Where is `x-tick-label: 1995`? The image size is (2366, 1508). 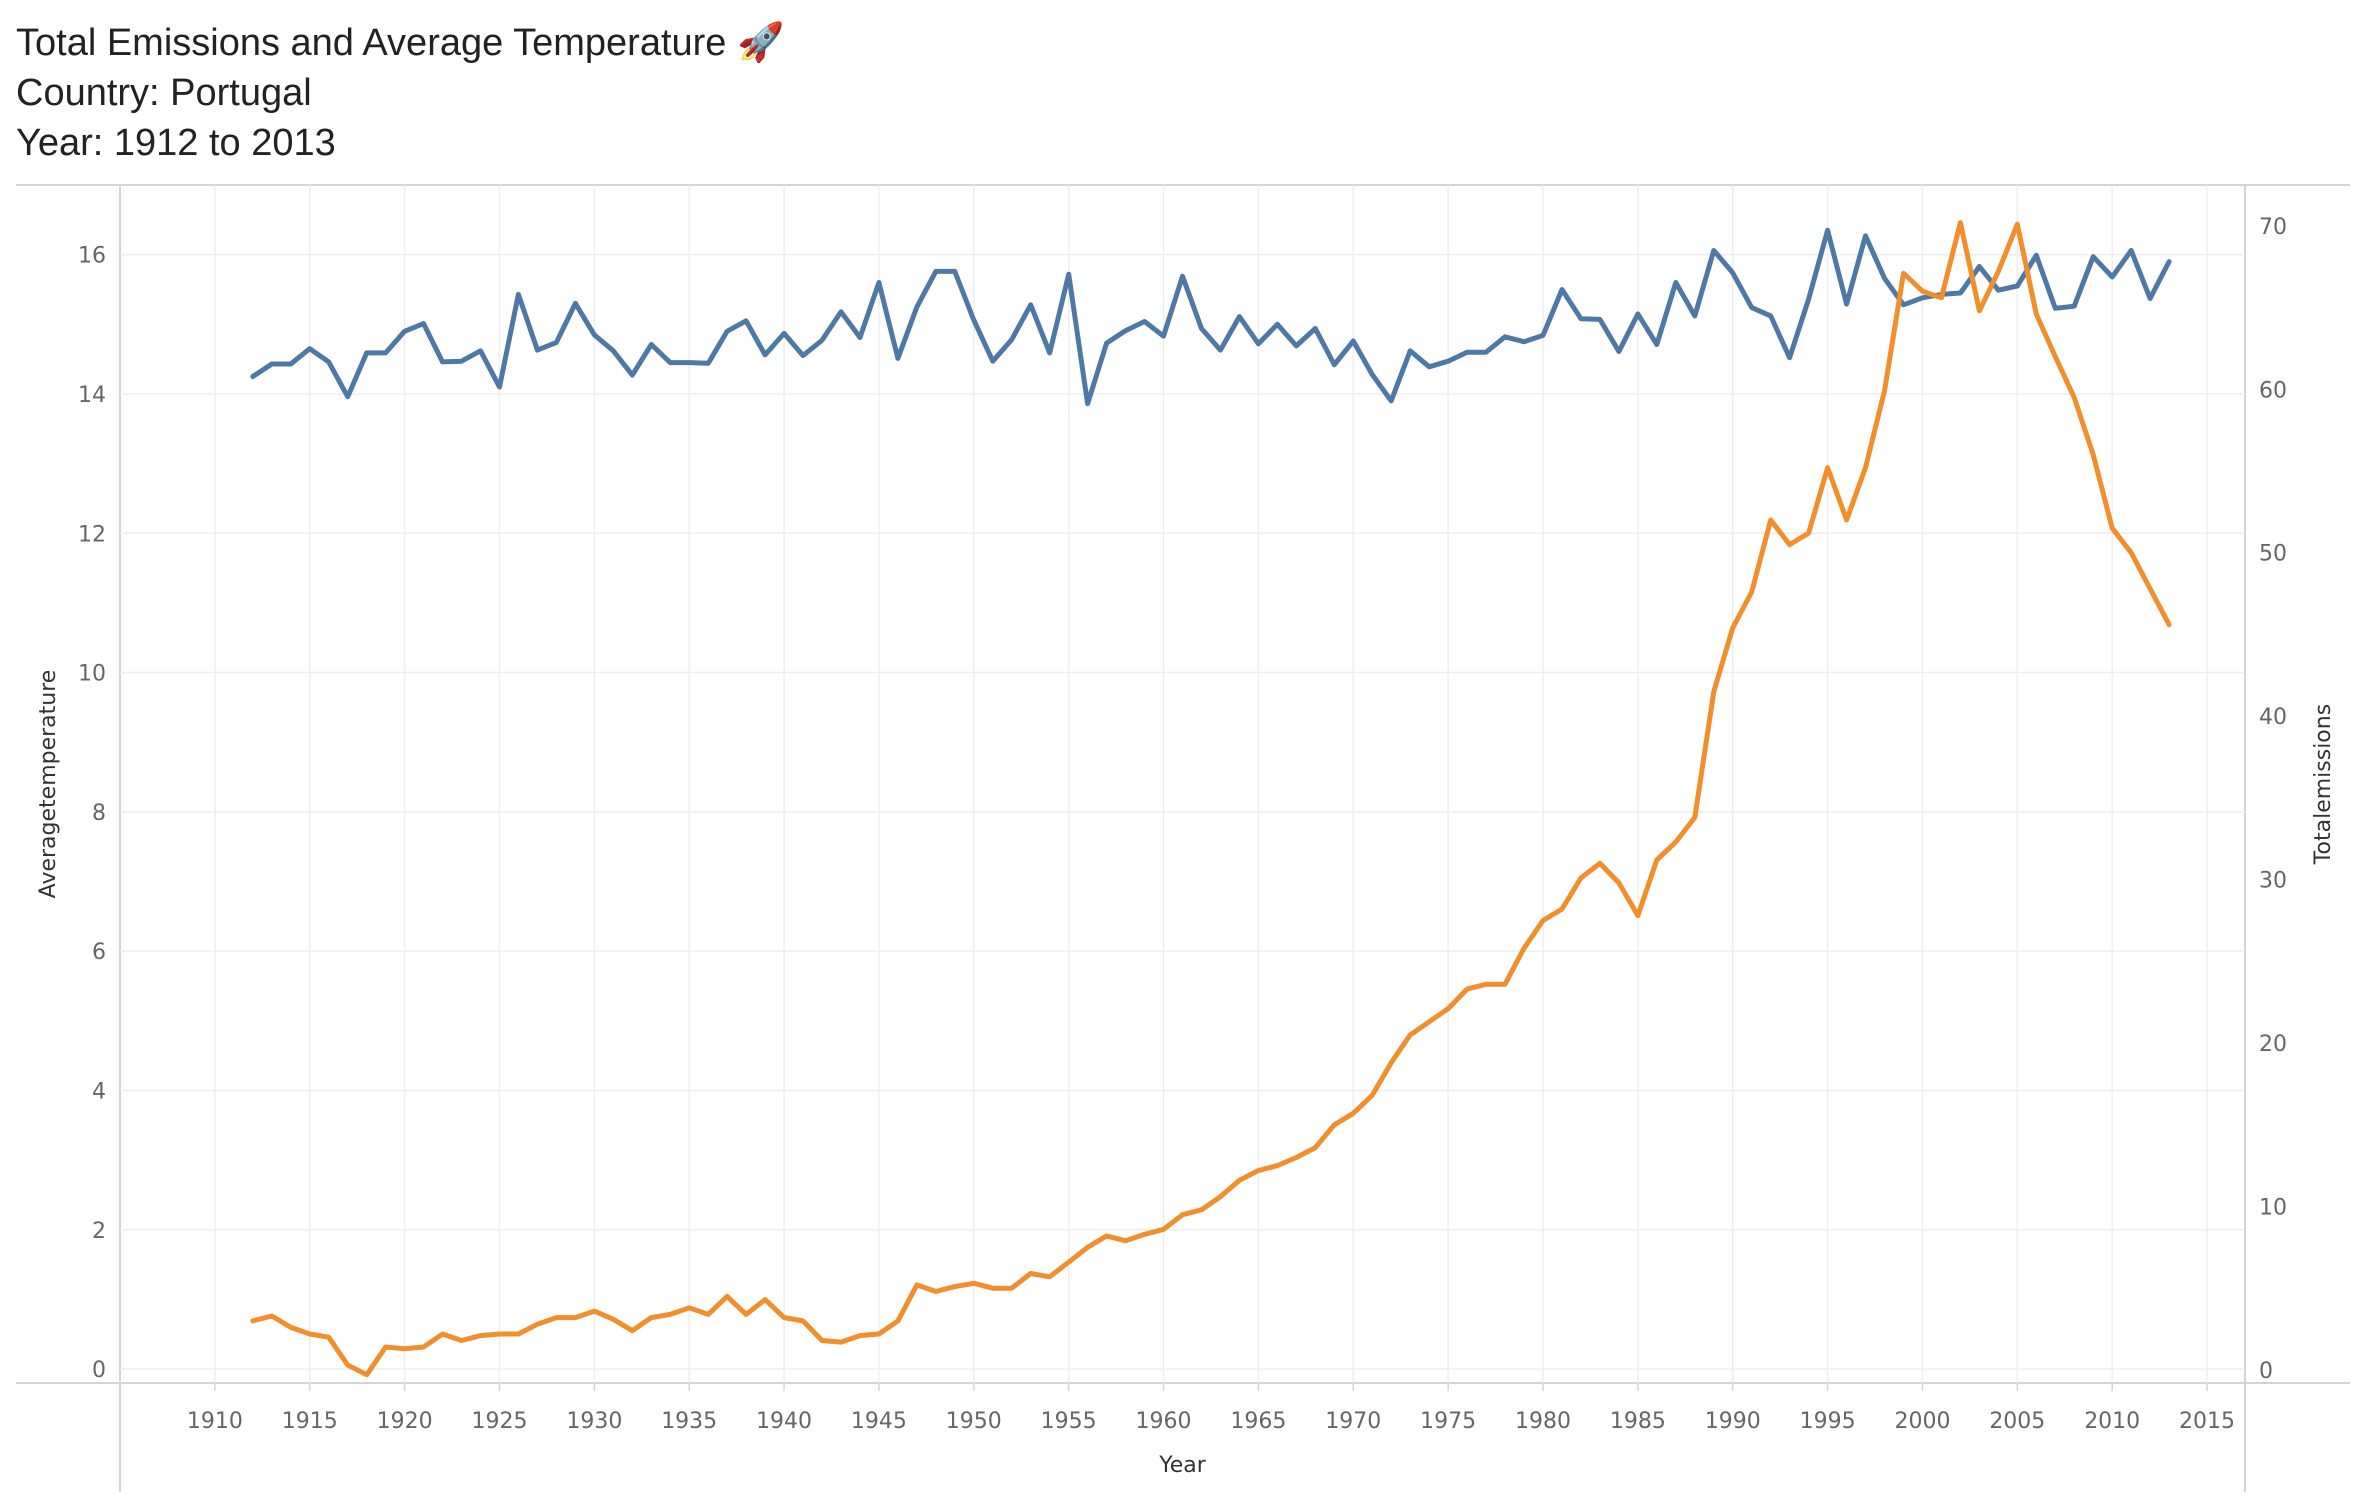 x-tick-label: 1995 is located at coordinates (1828, 1421).